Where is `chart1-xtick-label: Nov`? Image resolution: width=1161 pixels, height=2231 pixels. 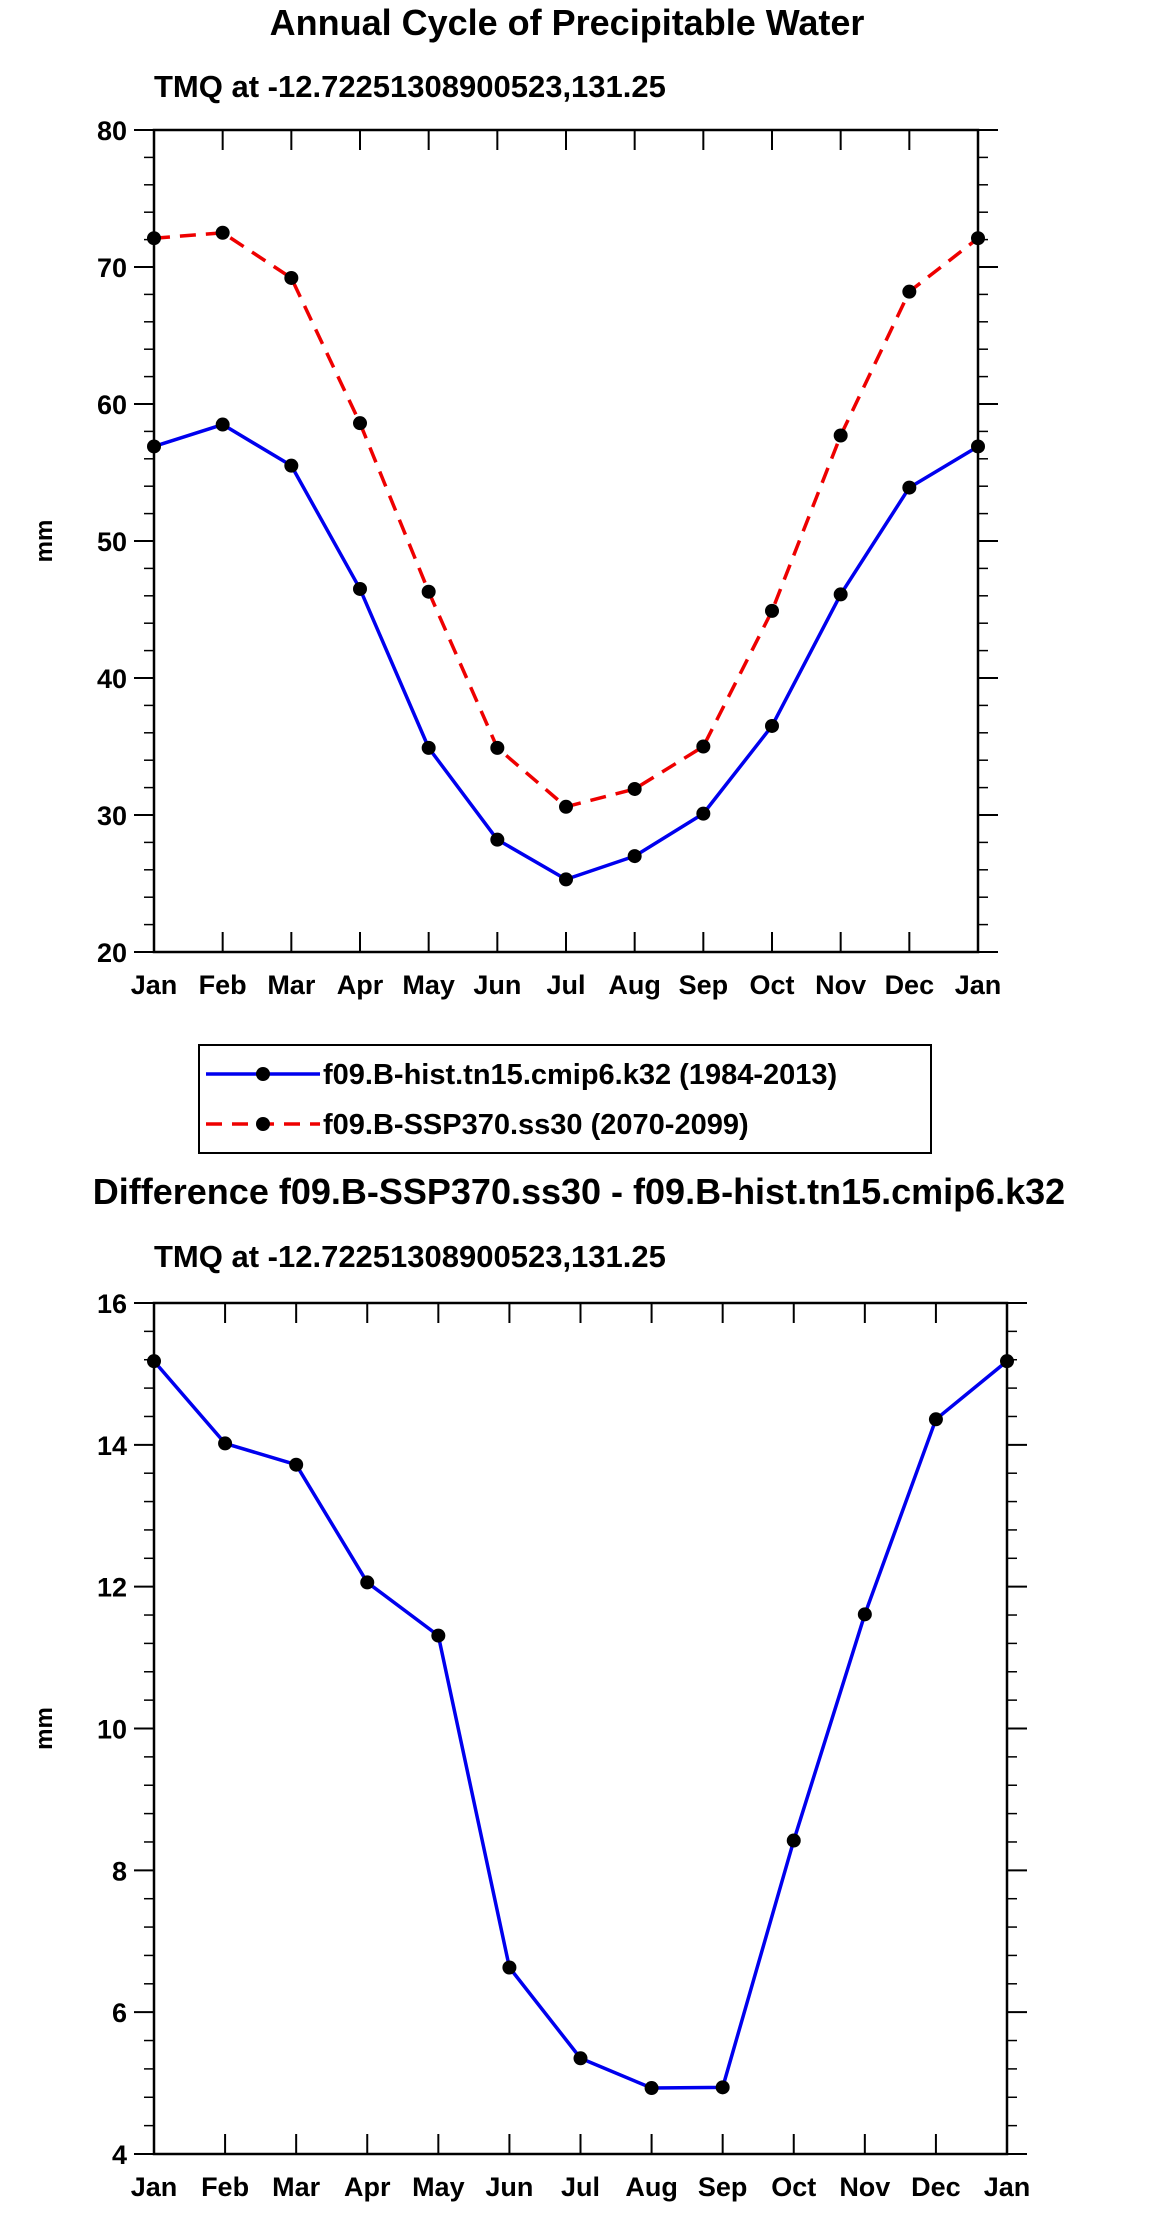 chart1-xtick-label: Nov is located at coordinates (840, 985).